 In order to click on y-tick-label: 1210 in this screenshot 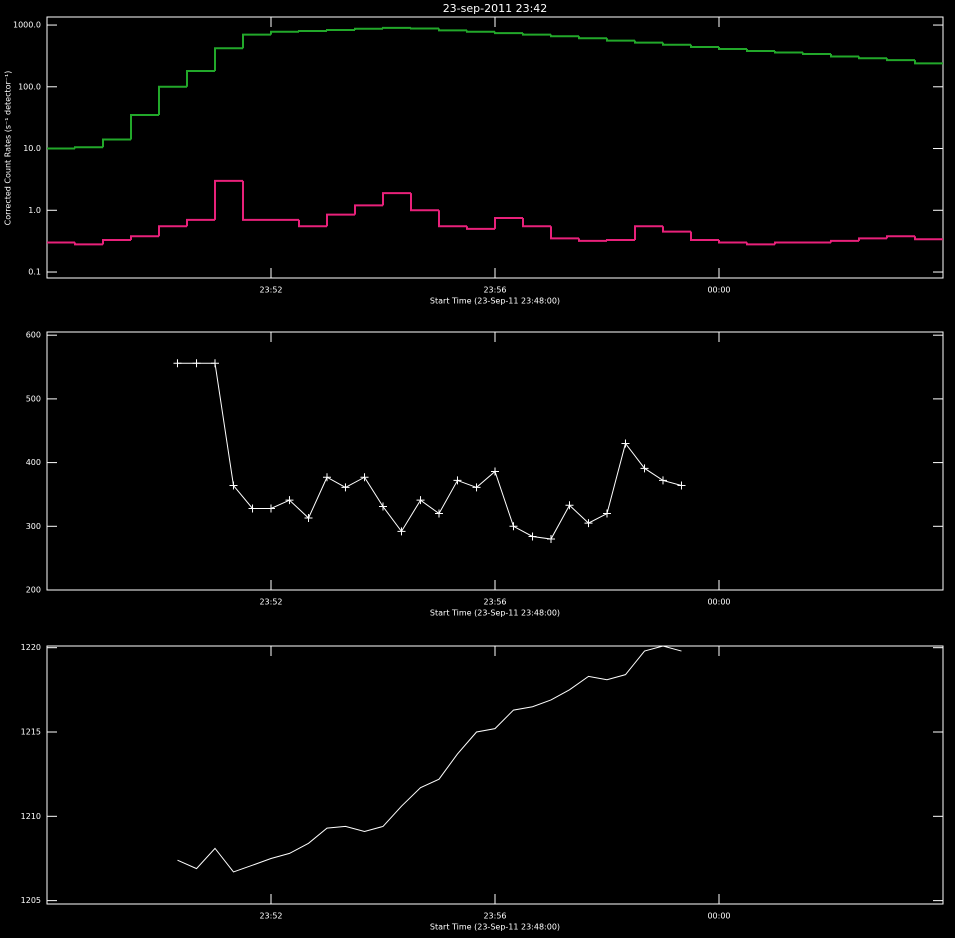, I will do `click(31, 816)`.